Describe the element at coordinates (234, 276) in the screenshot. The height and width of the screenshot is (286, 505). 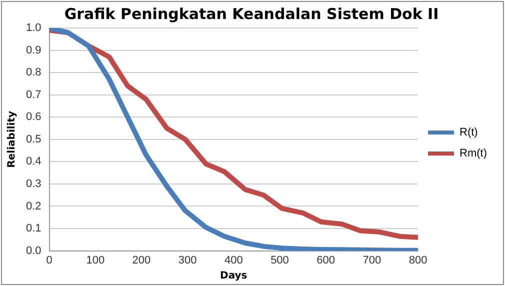
I see `x-axis-title: Days` at that location.